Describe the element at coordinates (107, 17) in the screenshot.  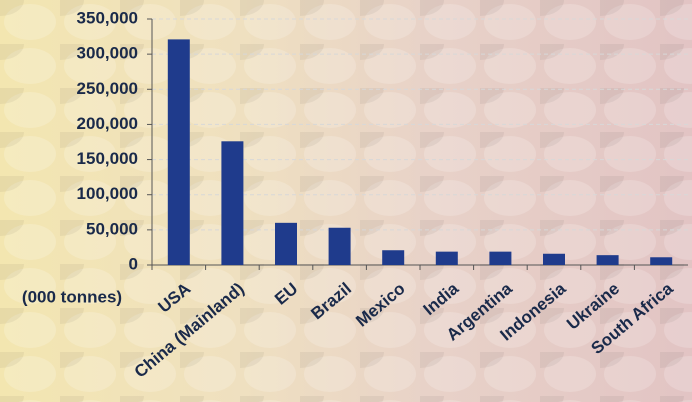
I see `y-tick-label: 350,000` at that location.